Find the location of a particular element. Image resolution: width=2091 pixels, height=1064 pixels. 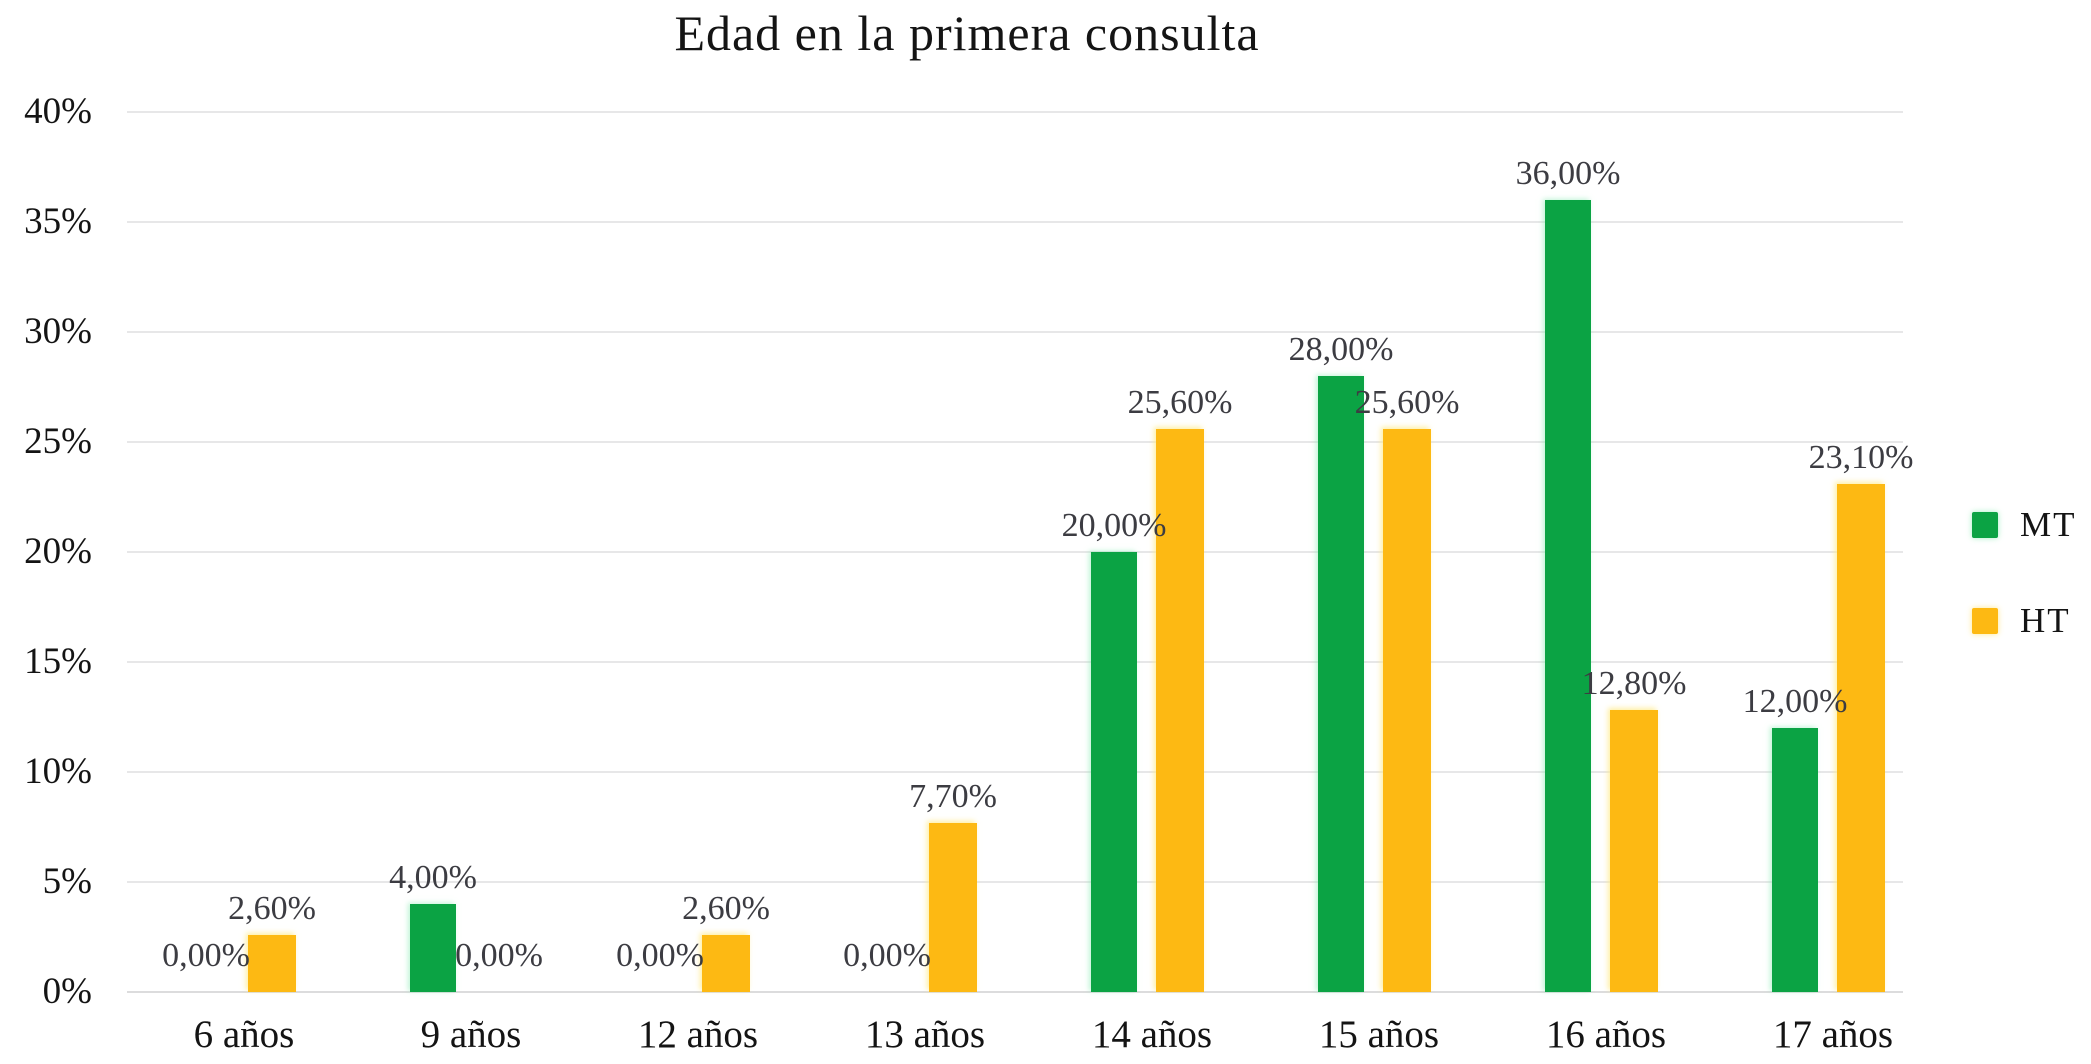

value-label-ht-14-a-os: 25,60% is located at coordinates (1180, 402).